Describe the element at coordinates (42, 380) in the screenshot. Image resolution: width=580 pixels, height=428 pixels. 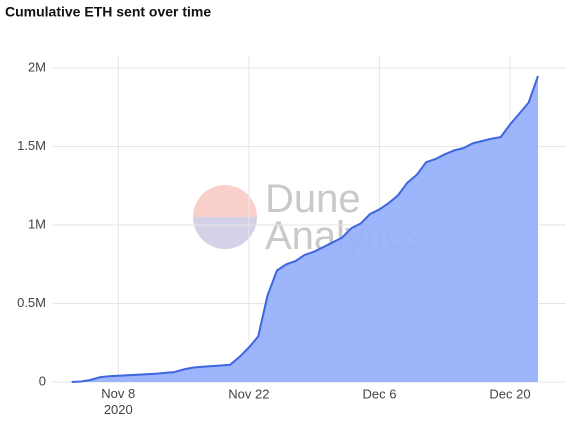
I see `y-tick-label: 0` at that location.